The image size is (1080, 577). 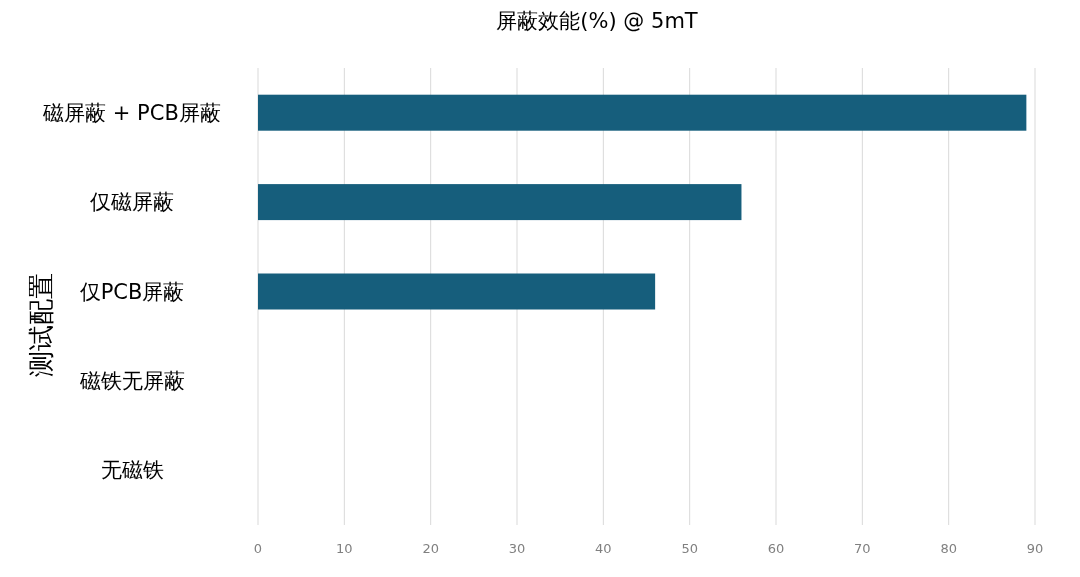 What do you see at coordinates (132, 291) in the screenshot?
I see `y-tick-label: 仅PCB屏蔽` at bounding box center [132, 291].